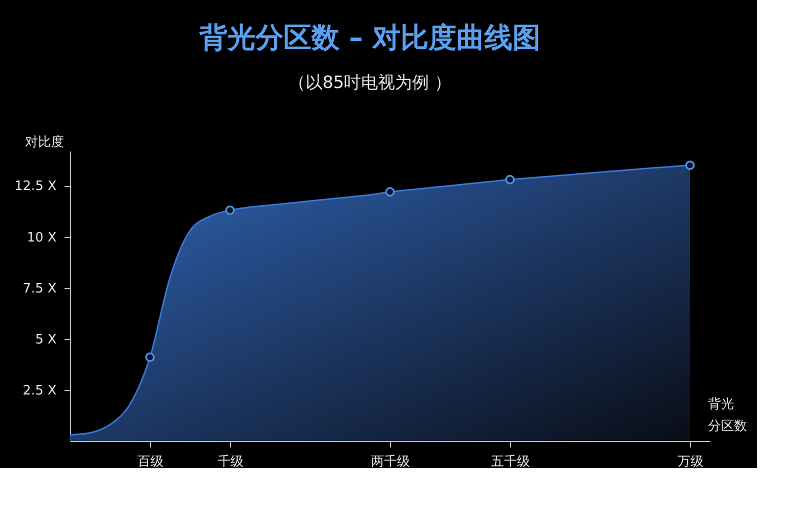 The image size is (800, 506). What do you see at coordinates (369, 37) in the screenshot?
I see `chart-title: 背光分区数 – 对比度曲线图` at bounding box center [369, 37].